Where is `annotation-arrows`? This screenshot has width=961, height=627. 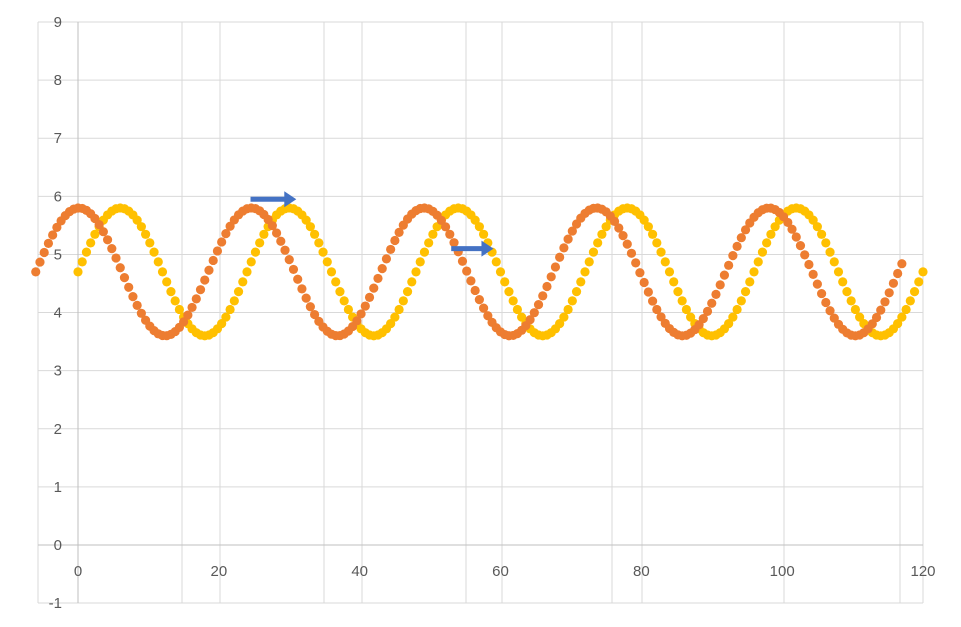
annotation-arrows is located at coordinates (372, 224).